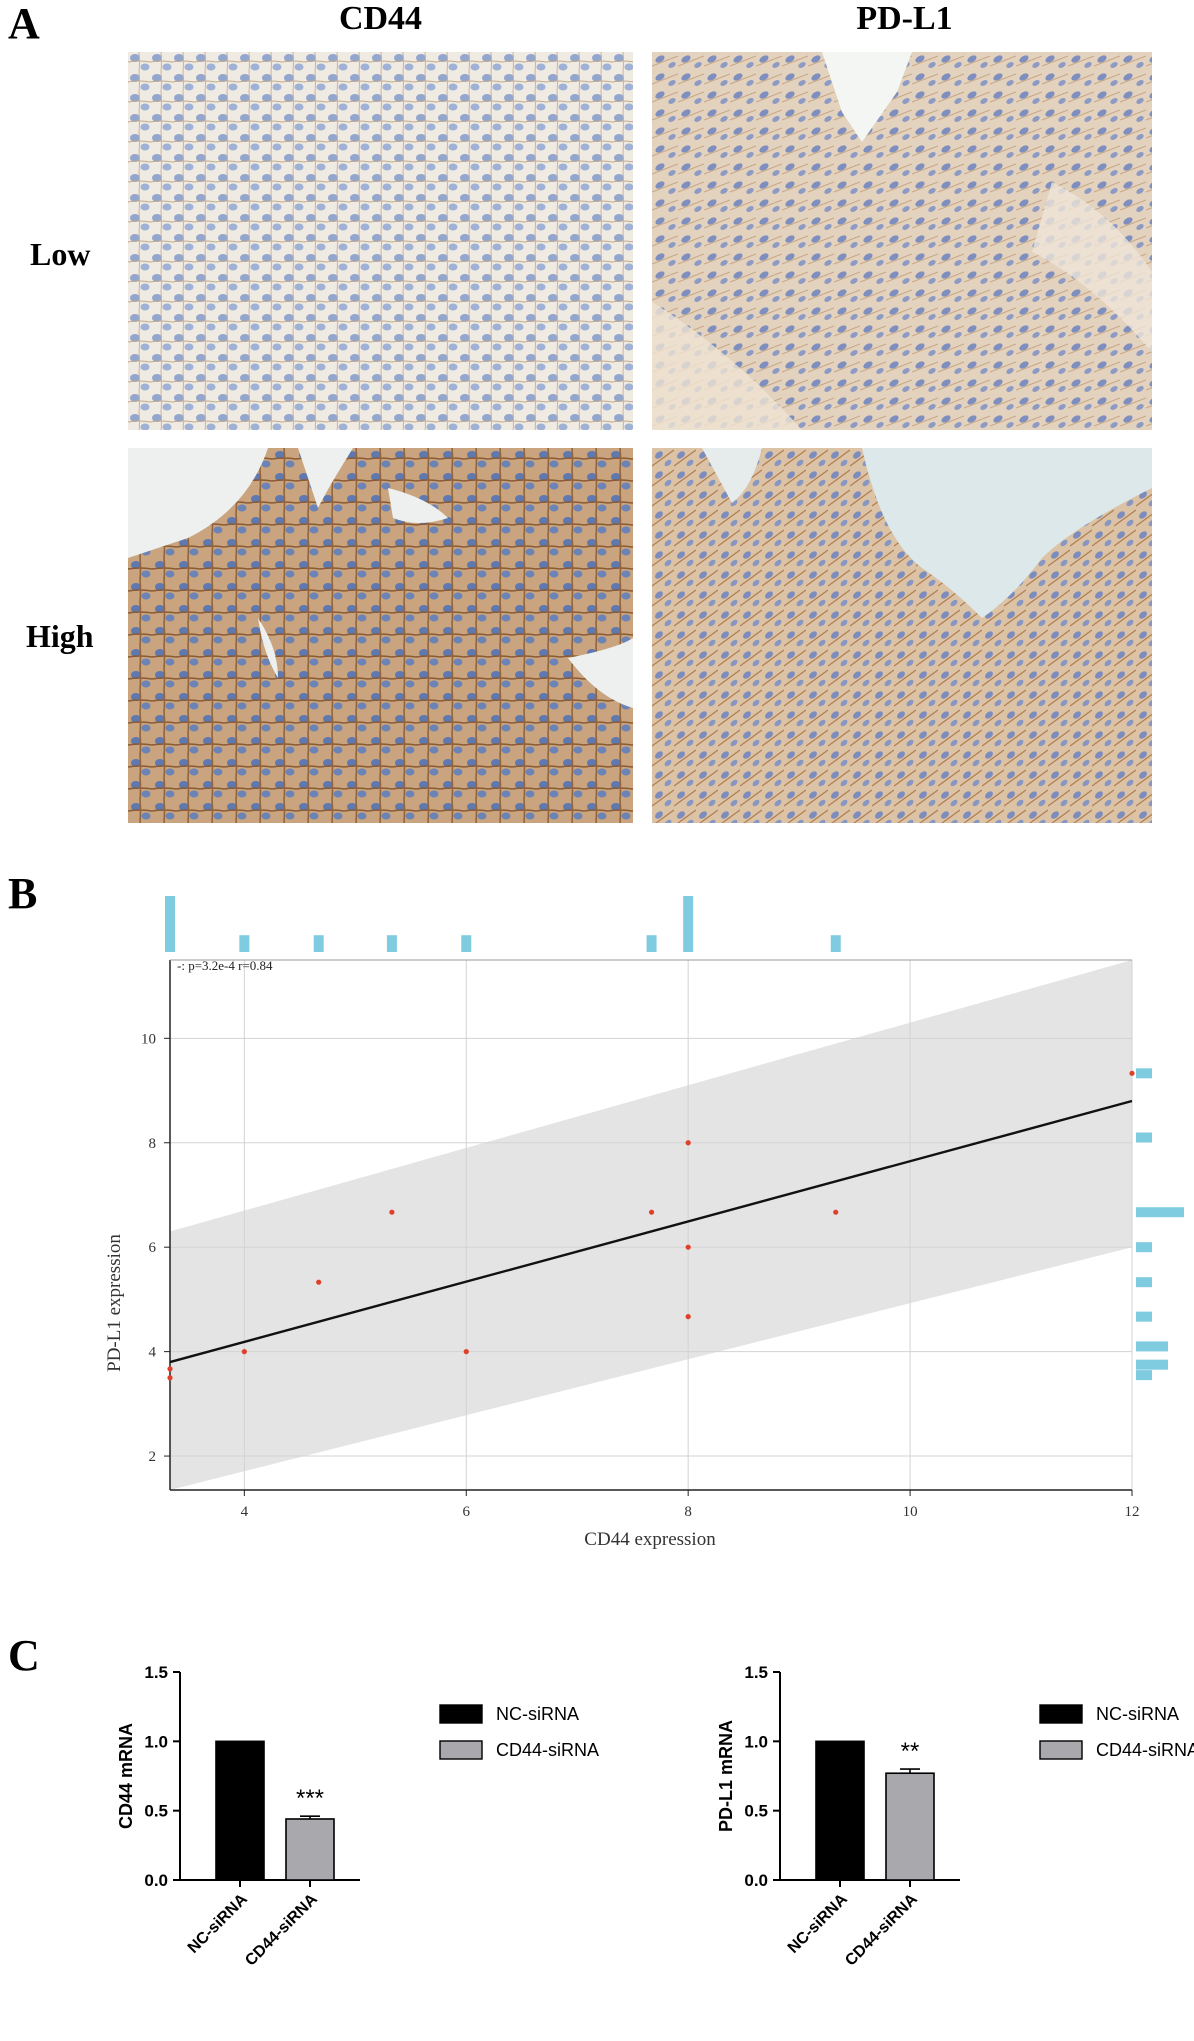 The height and width of the screenshot is (2041, 1194). What do you see at coordinates (225, 965) in the screenshot?
I see `stats-annotation: -: p=3.2e-4 r=0.84` at bounding box center [225, 965].